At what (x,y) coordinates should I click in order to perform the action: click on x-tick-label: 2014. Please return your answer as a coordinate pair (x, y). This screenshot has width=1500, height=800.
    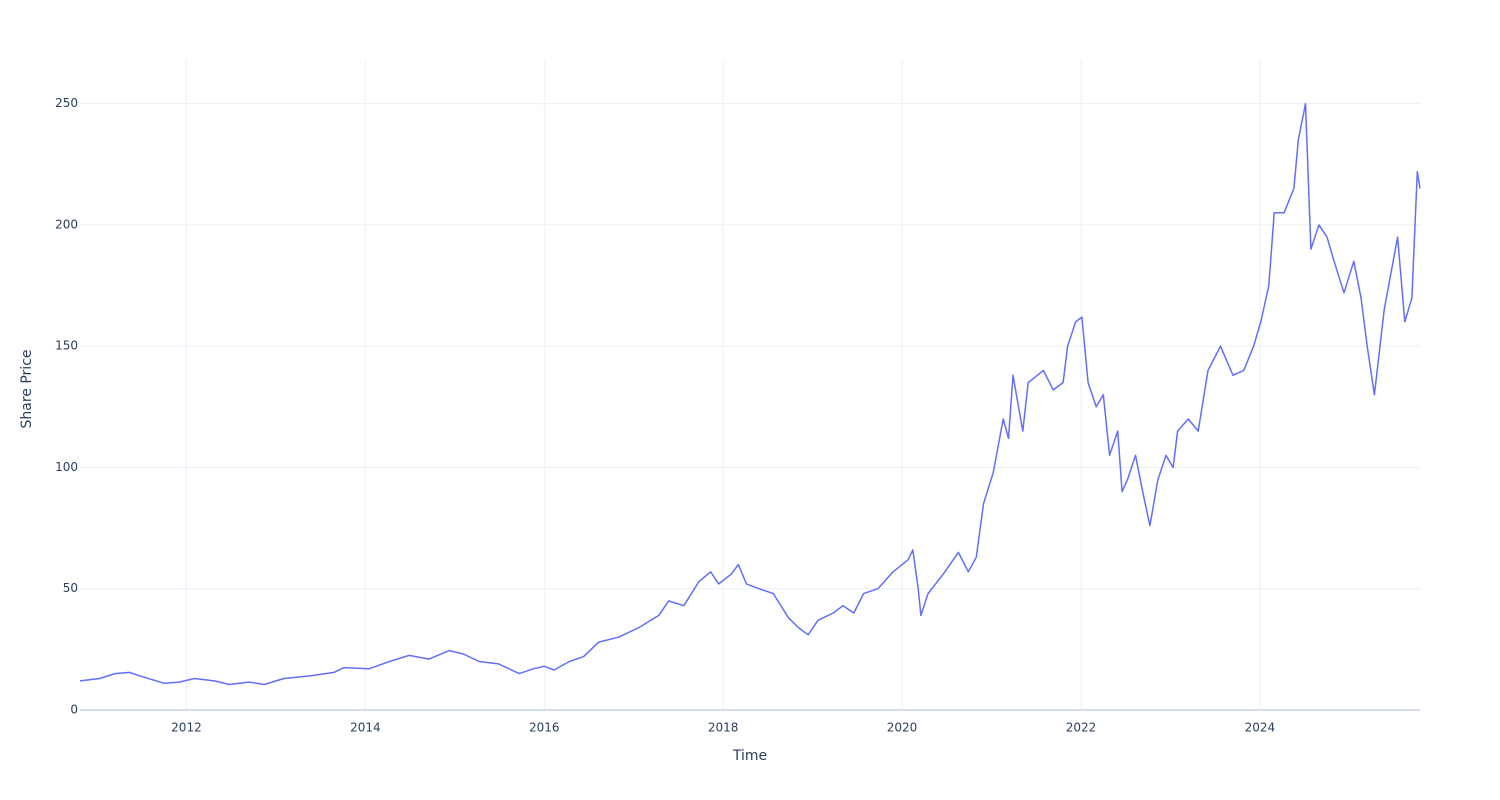
    Looking at the image, I should click on (365, 728).